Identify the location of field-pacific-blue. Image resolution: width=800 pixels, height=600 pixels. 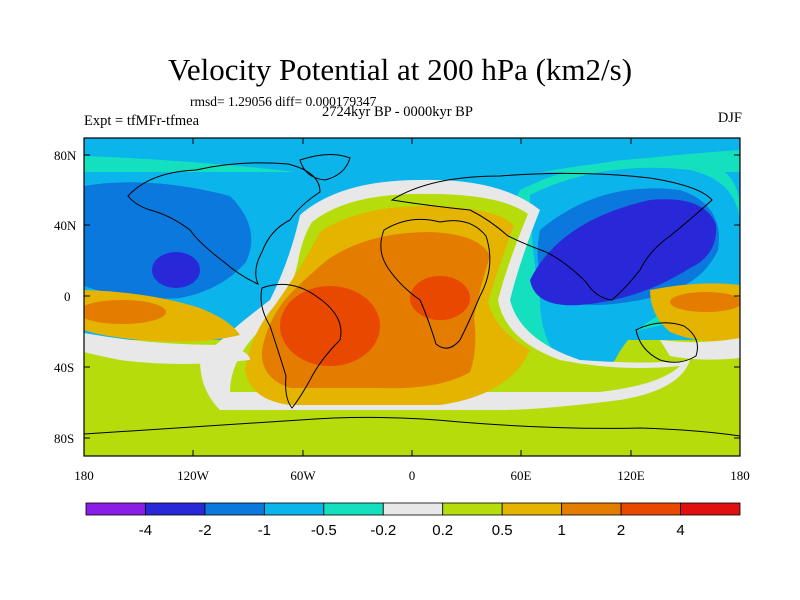
(168, 240).